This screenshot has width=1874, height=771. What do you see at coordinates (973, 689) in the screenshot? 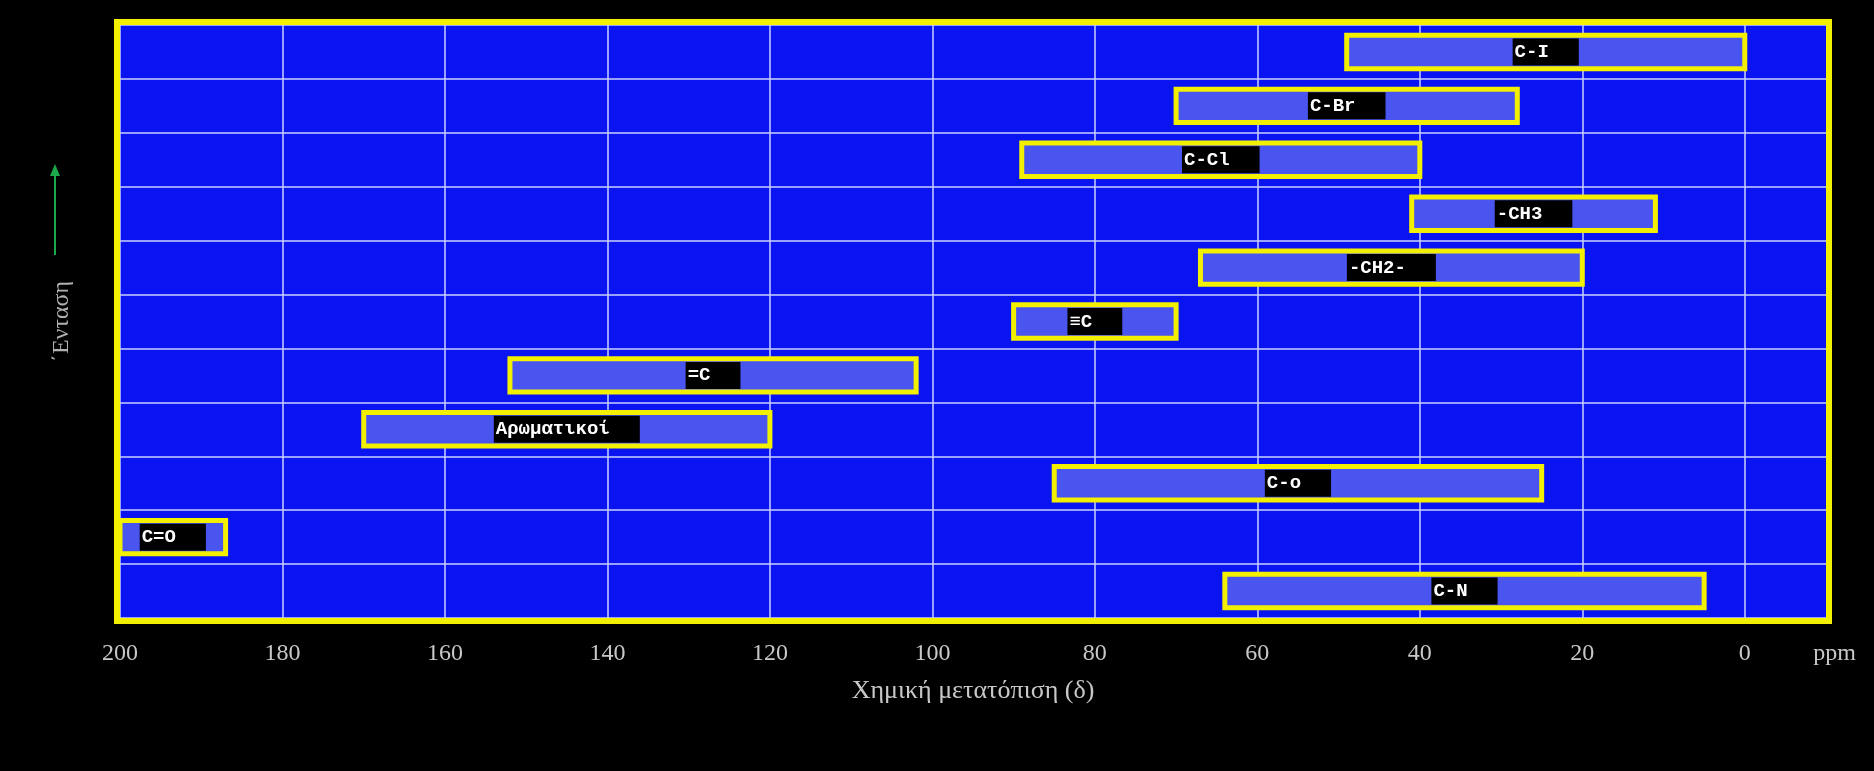
I see `x-axis-title: Χημική μετατόπιση (δ)` at bounding box center [973, 689].